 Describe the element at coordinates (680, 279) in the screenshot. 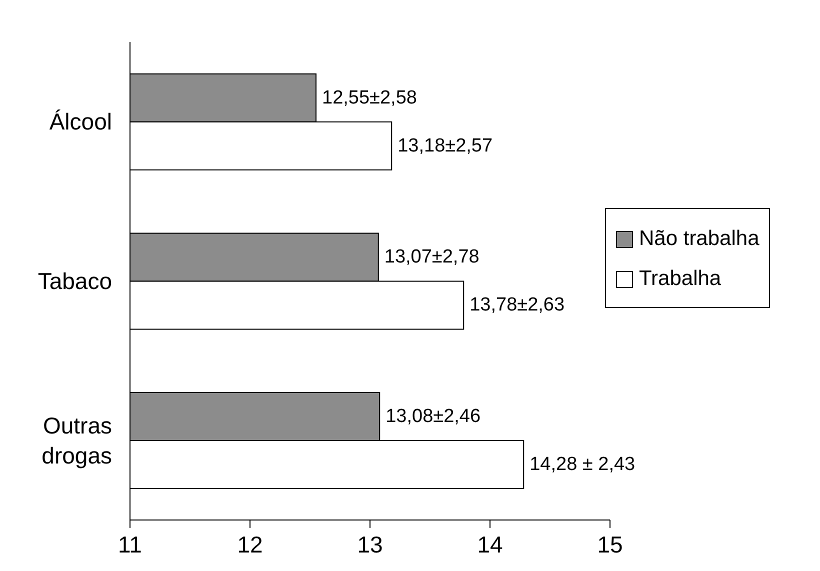

I see `legend-label: Trabalha` at that location.